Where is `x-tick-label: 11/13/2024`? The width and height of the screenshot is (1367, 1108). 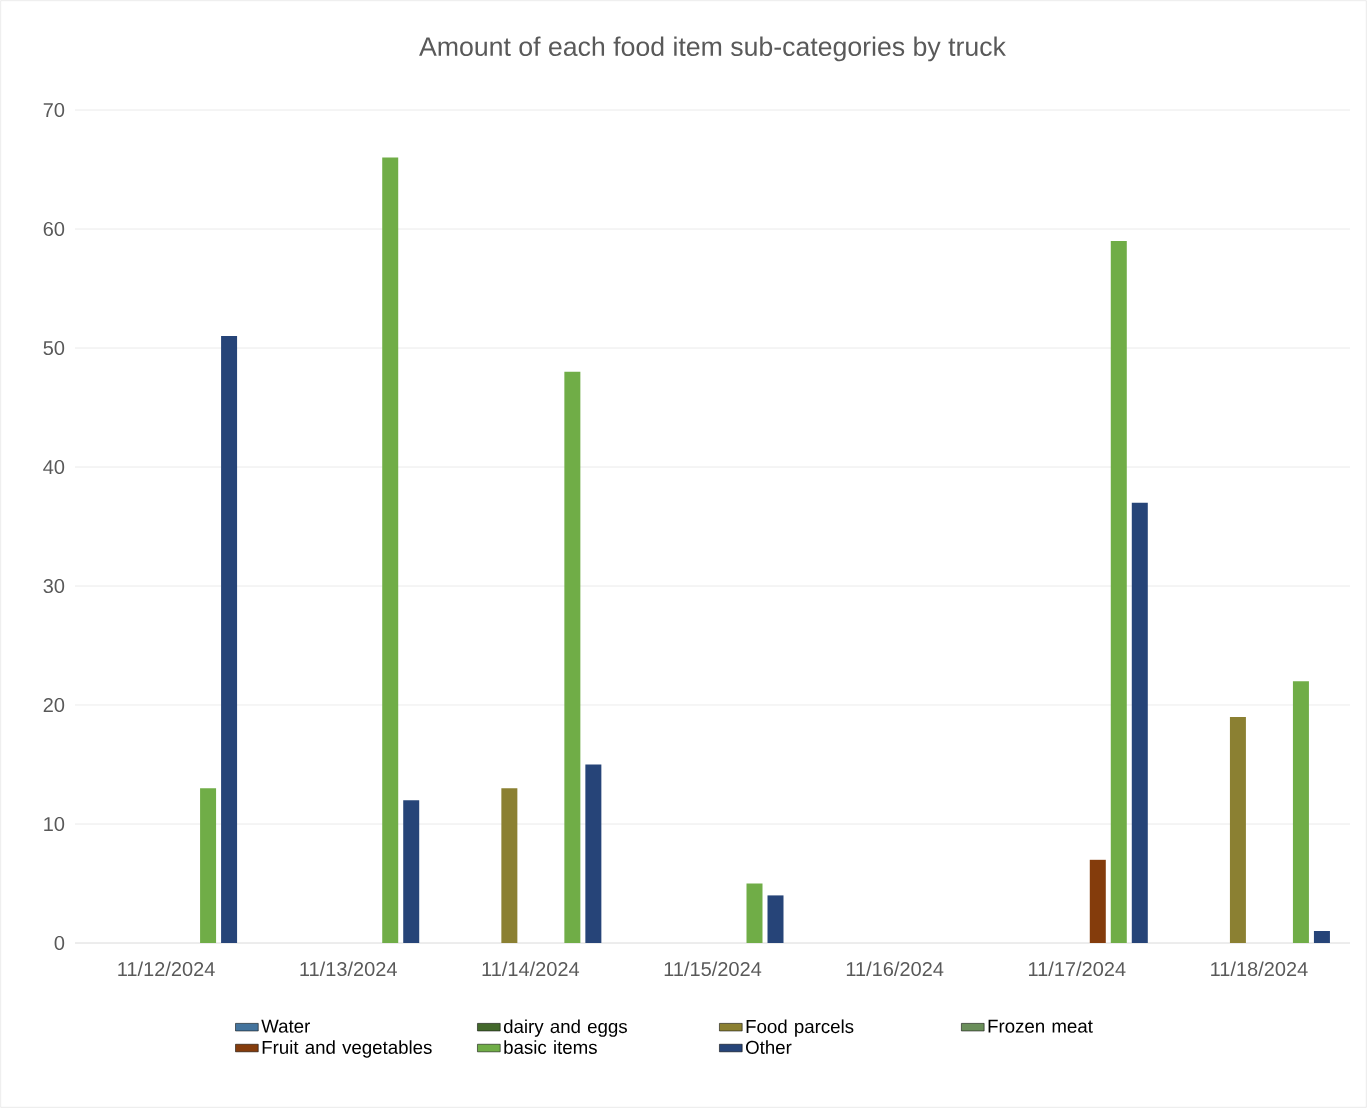
x-tick-label: 11/13/2024 is located at coordinates (348, 969).